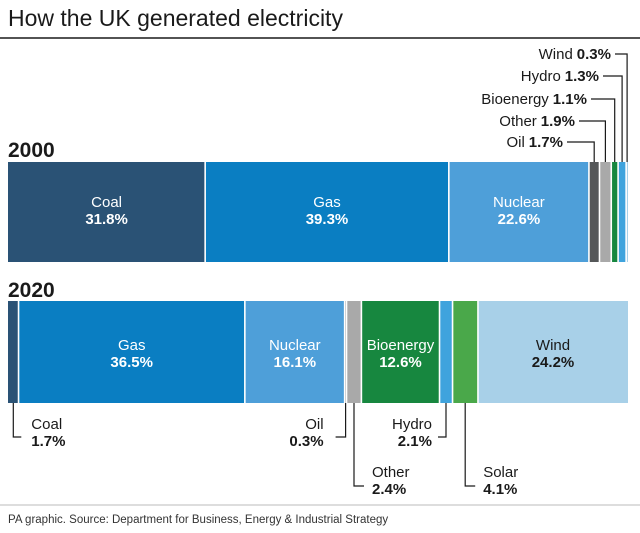 The height and width of the screenshot is (533, 640). Describe the element at coordinates (582, 76) in the screenshot. I see `segment-value-2000-hydro: 1.3%` at that location.